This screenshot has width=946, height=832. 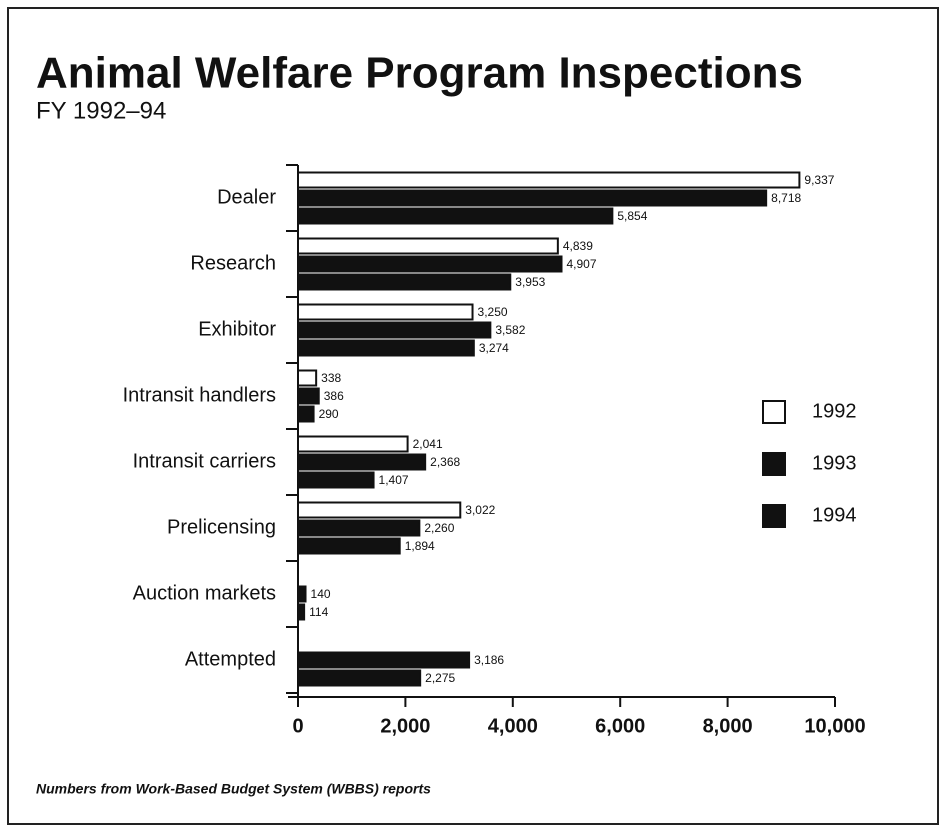 I want to click on value-label: 3,582, so click(x=510, y=330).